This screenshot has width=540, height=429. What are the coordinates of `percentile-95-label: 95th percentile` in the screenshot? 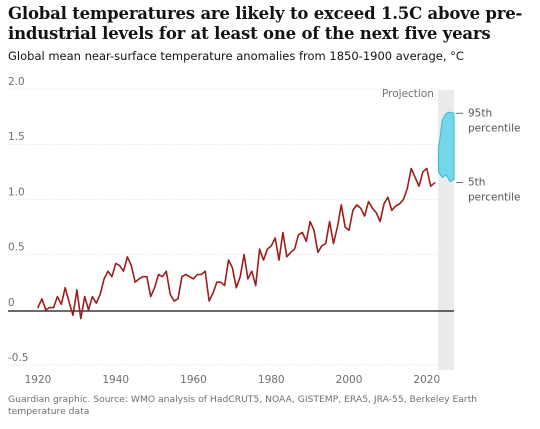 It's located at (494, 120).